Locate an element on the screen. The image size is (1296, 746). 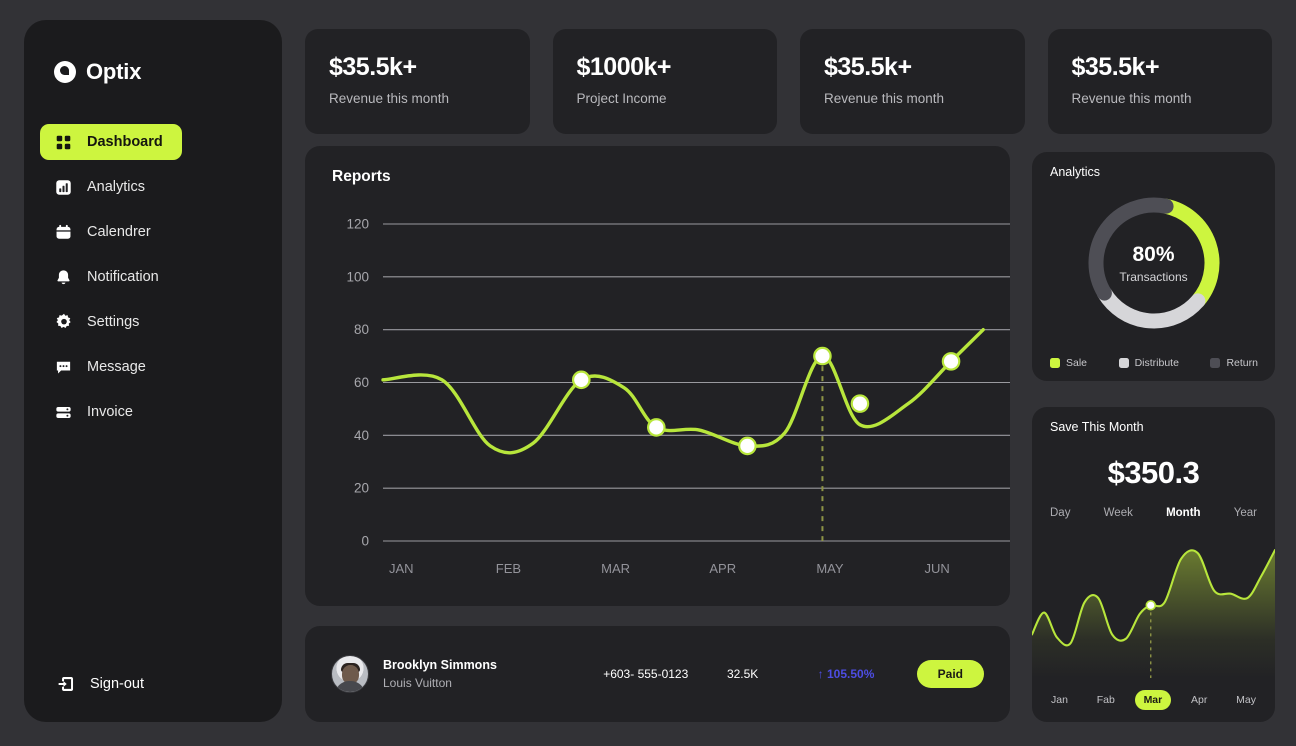
customer-trend: ↑ 105.50% is located at coordinates (846, 674).